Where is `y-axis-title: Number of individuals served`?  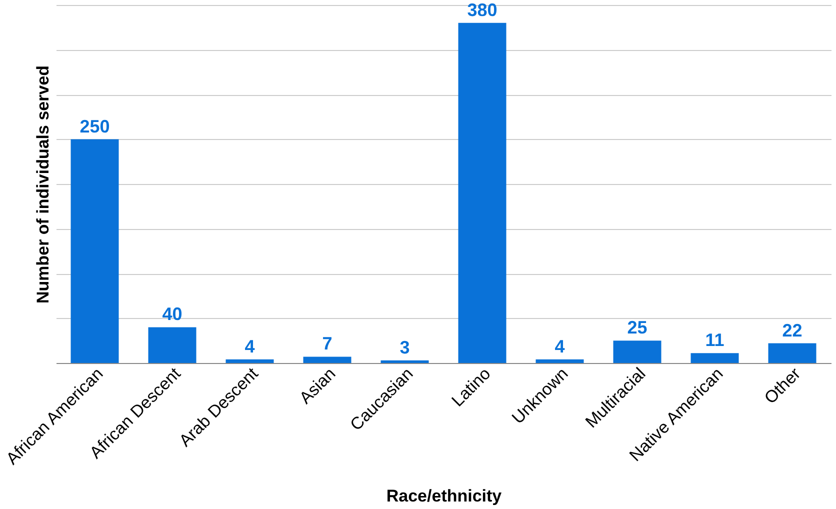
y-axis-title: Number of individuals served is located at coordinates (43, 184).